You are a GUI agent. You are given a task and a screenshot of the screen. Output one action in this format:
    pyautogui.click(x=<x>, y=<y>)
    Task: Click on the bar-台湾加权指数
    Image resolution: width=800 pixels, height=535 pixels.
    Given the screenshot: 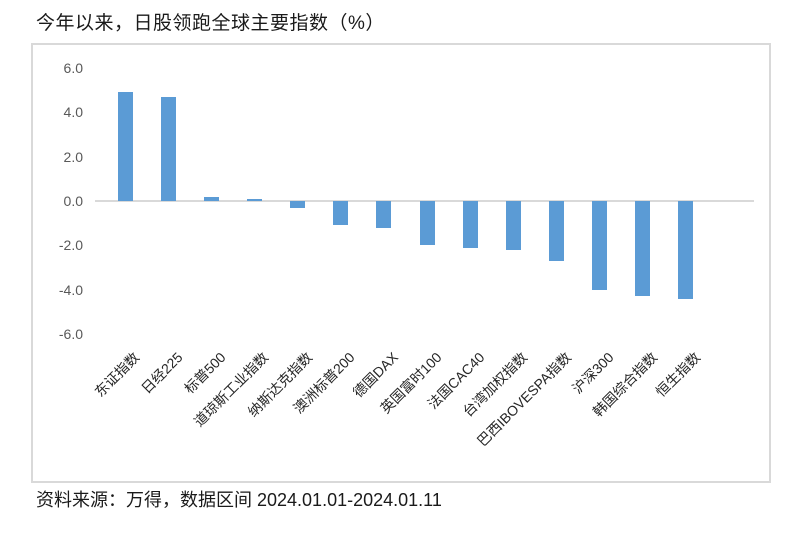 What is the action you would take?
    pyautogui.click(x=513, y=225)
    